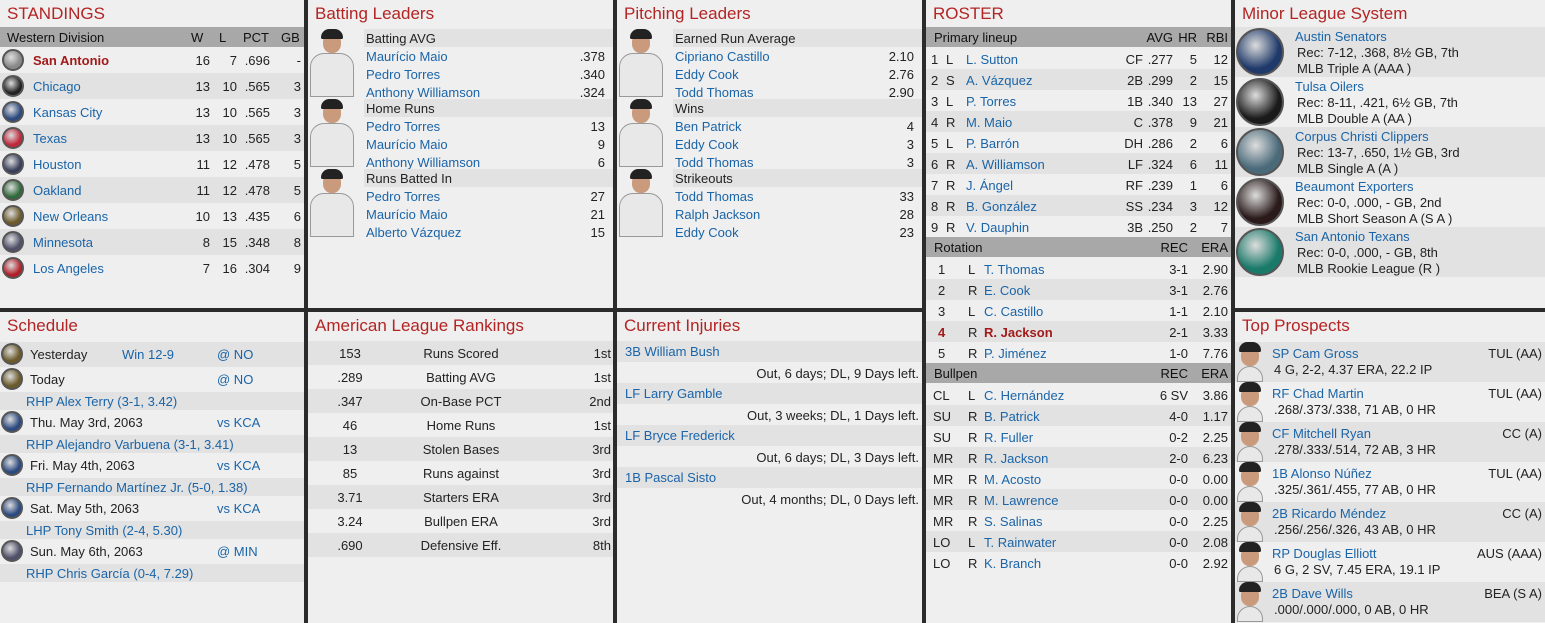 The height and width of the screenshot is (623, 1545). What do you see at coordinates (1315, 353) in the screenshot?
I see `prospect-name-link: SP Cam Gross` at bounding box center [1315, 353].